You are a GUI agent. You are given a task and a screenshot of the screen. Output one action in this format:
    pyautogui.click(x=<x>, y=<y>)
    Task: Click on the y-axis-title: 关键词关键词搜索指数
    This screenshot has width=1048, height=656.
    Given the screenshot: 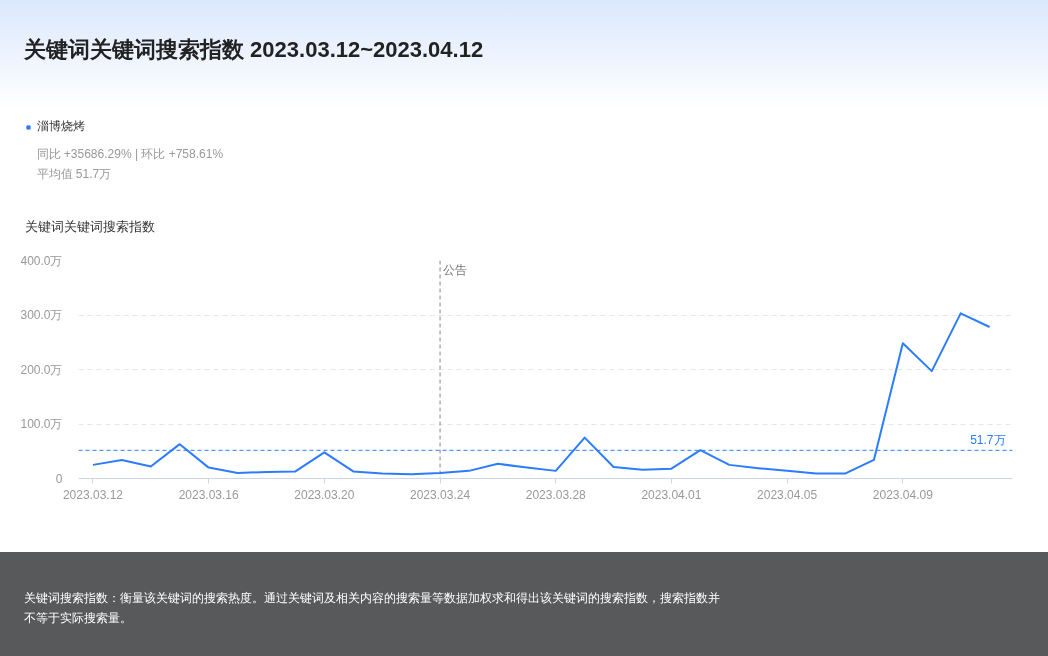 What is the action you would take?
    pyautogui.click(x=89, y=226)
    